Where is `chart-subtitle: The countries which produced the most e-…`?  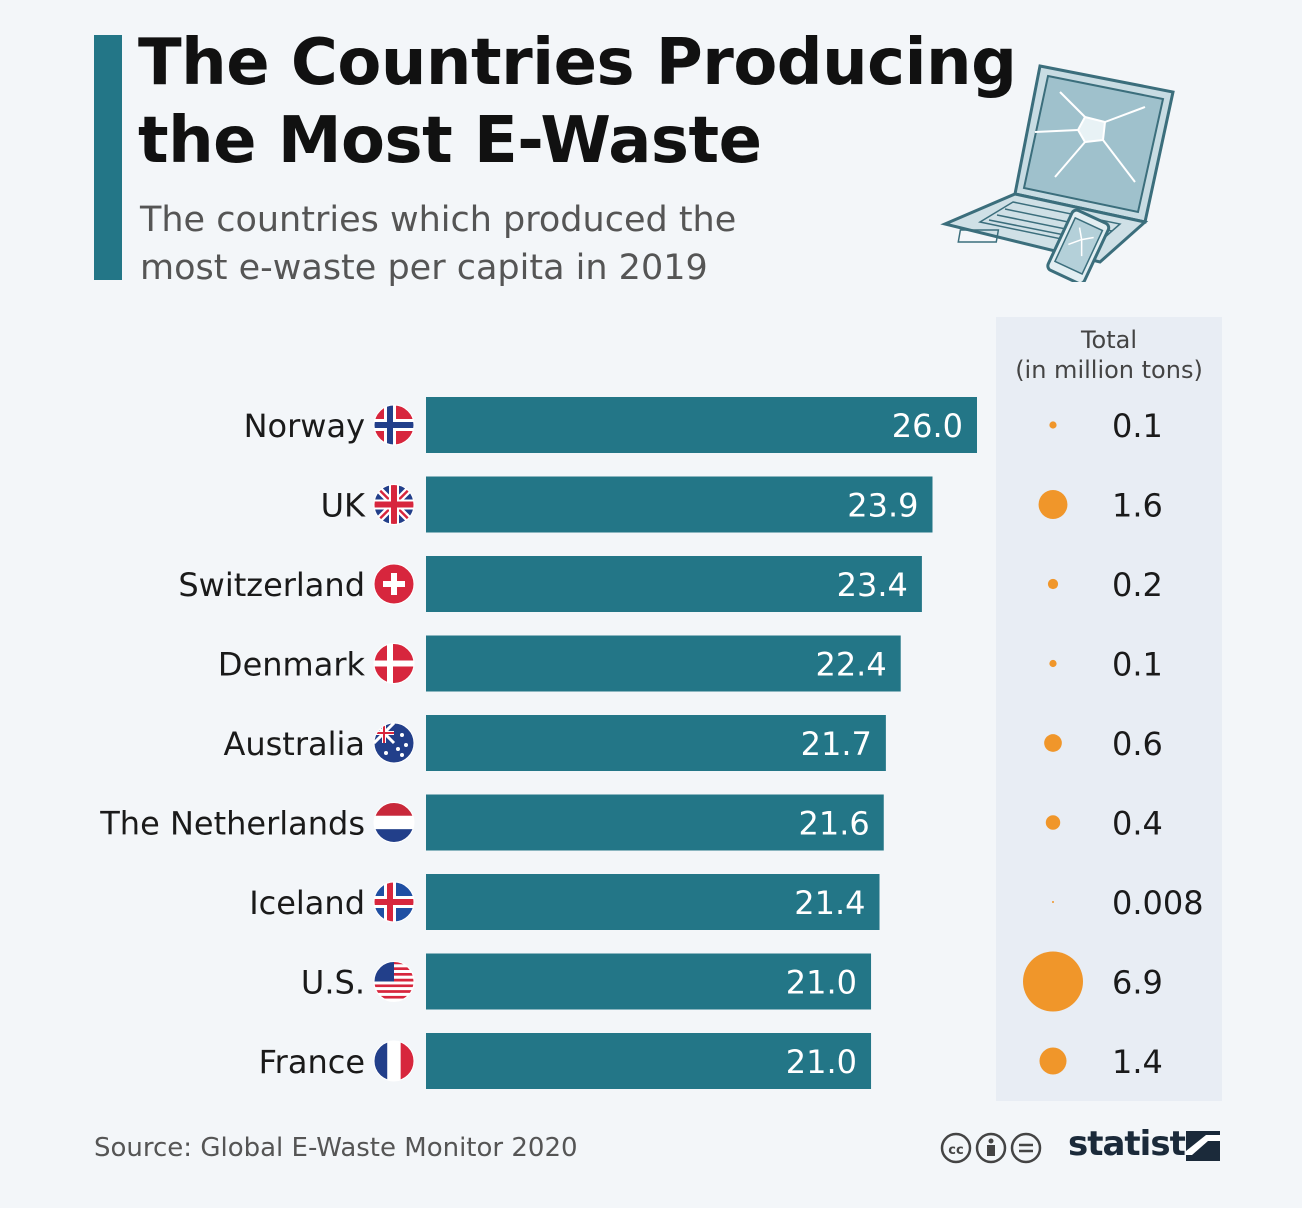 chart-subtitle: The countries which produced the most e-… is located at coordinates (490, 244).